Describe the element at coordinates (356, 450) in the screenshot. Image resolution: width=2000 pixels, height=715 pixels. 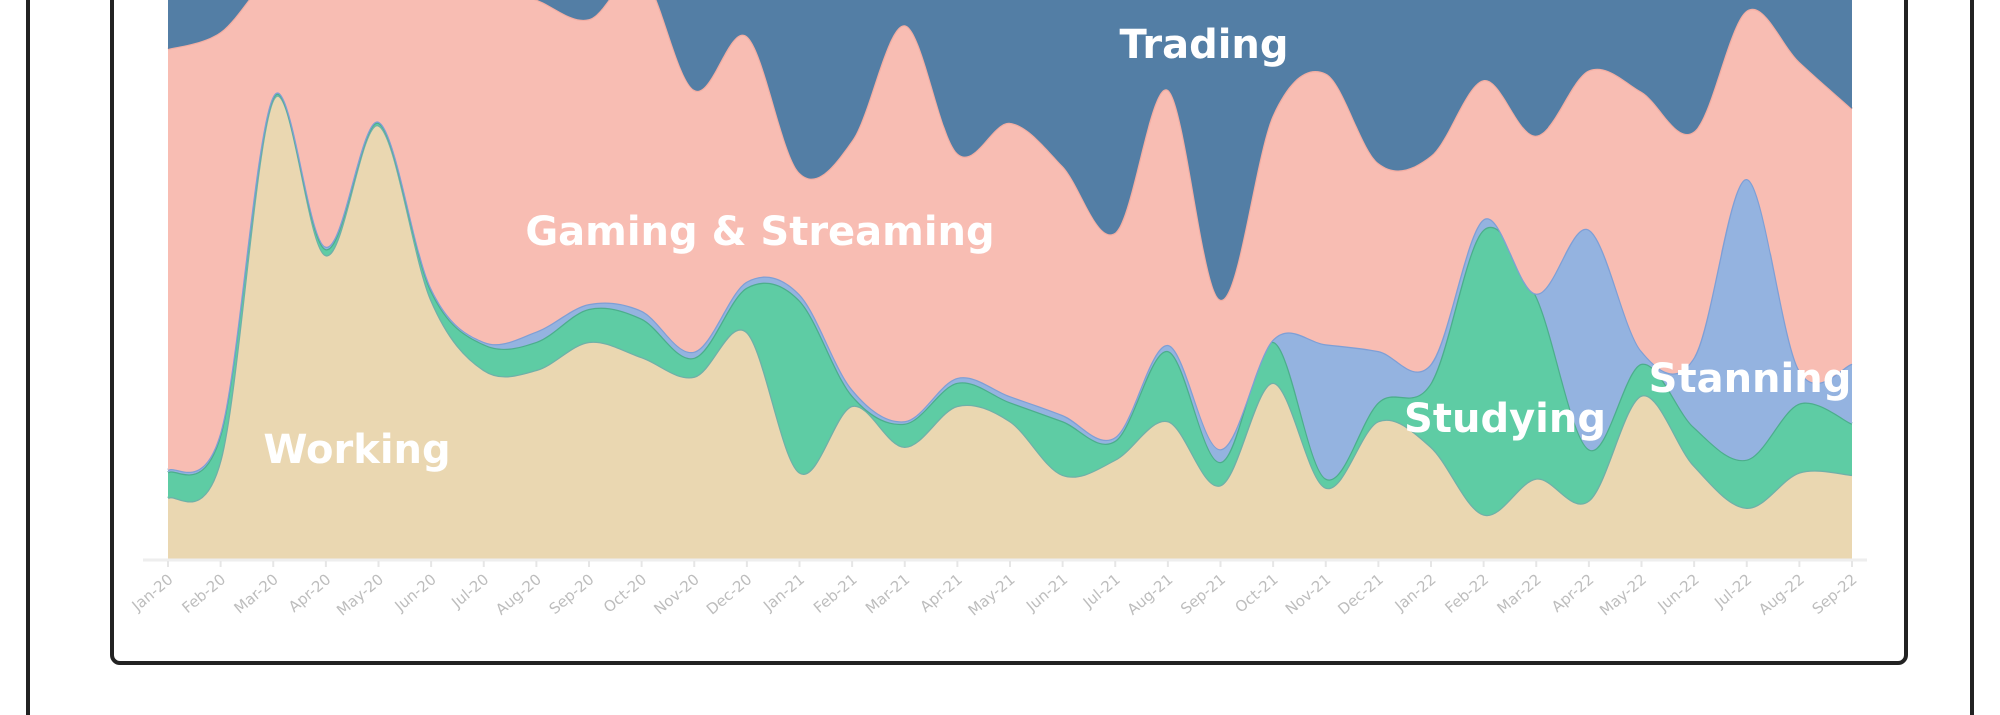
I see `series-label: Working` at that location.